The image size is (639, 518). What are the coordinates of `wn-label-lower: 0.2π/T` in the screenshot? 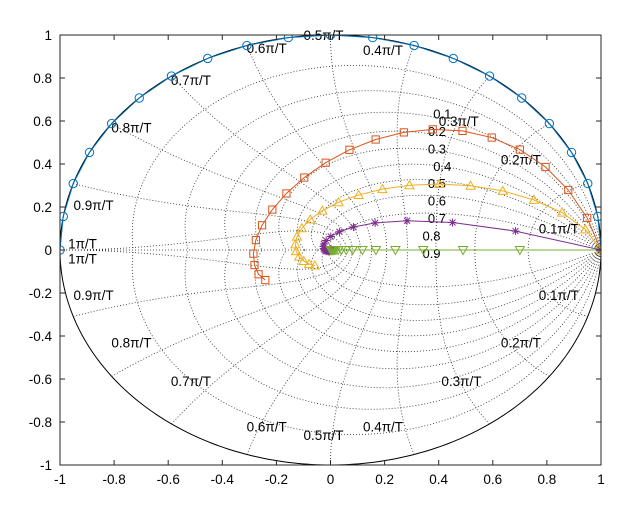 It's located at (521, 342).